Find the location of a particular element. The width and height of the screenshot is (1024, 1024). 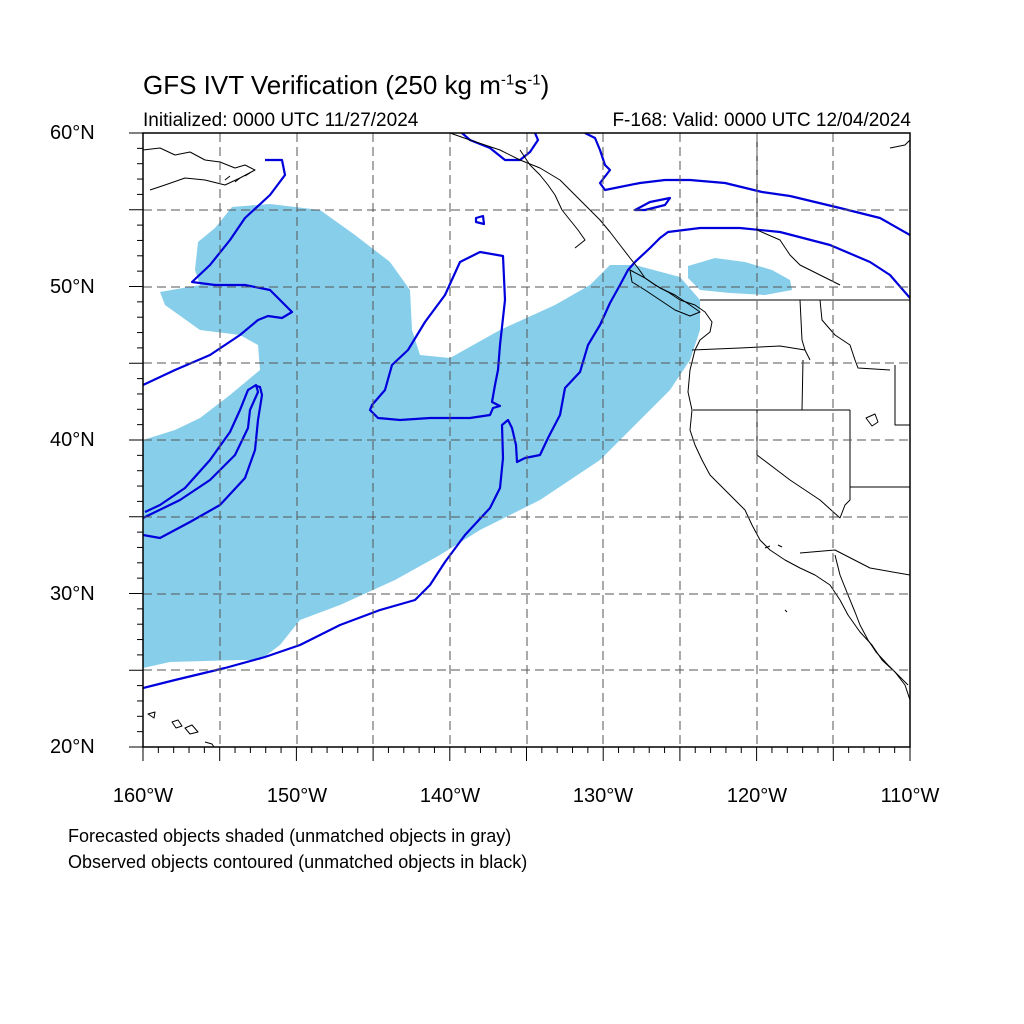

canada-border is located at coordinates (798, 209).